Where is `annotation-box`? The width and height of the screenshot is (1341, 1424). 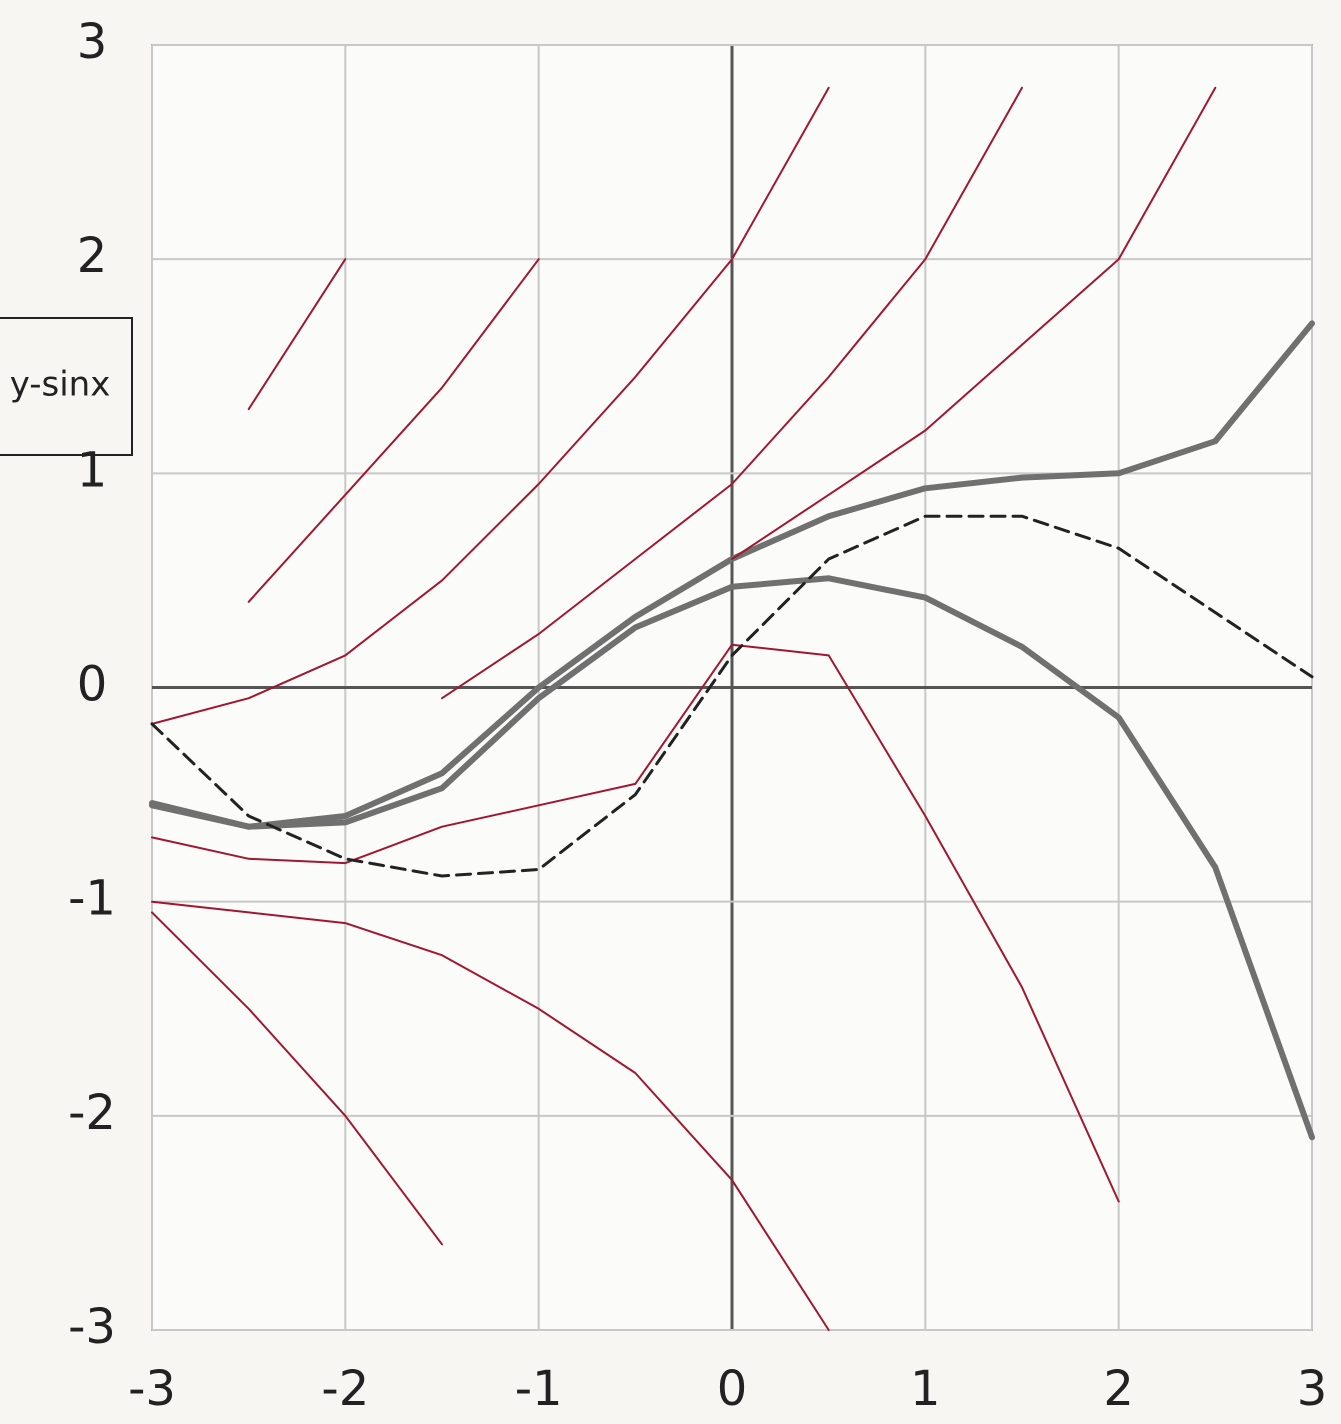
annotation-box is located at coordinates (66, 386).